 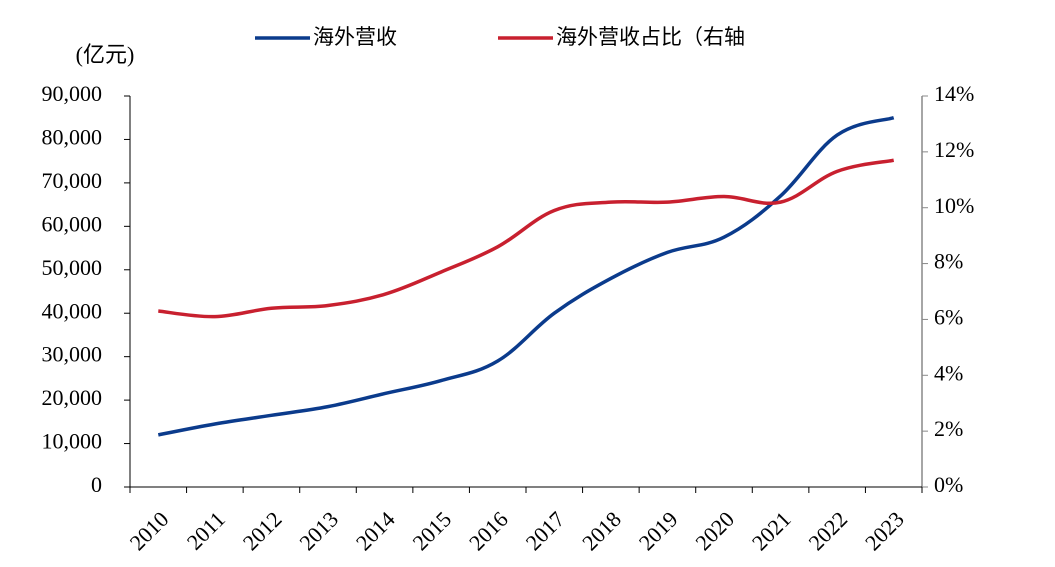 What do you see at coordinates (431, 530) in the screenshot?
I see `x-tick-label: 2015` at bounding box center [431, 530].